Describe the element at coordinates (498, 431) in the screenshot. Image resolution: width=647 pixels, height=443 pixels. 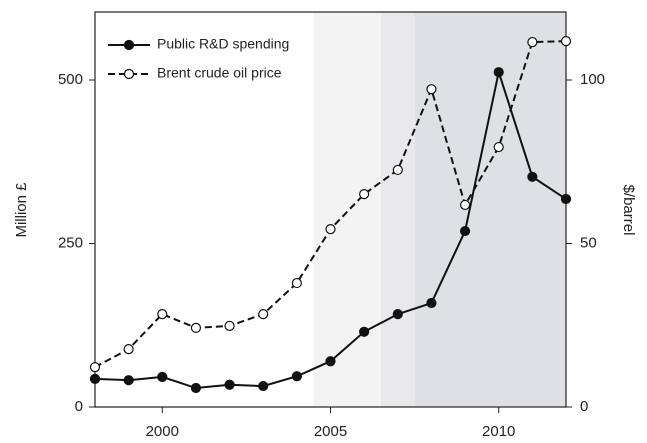
I see `x-tick-label: 2010` at that location.